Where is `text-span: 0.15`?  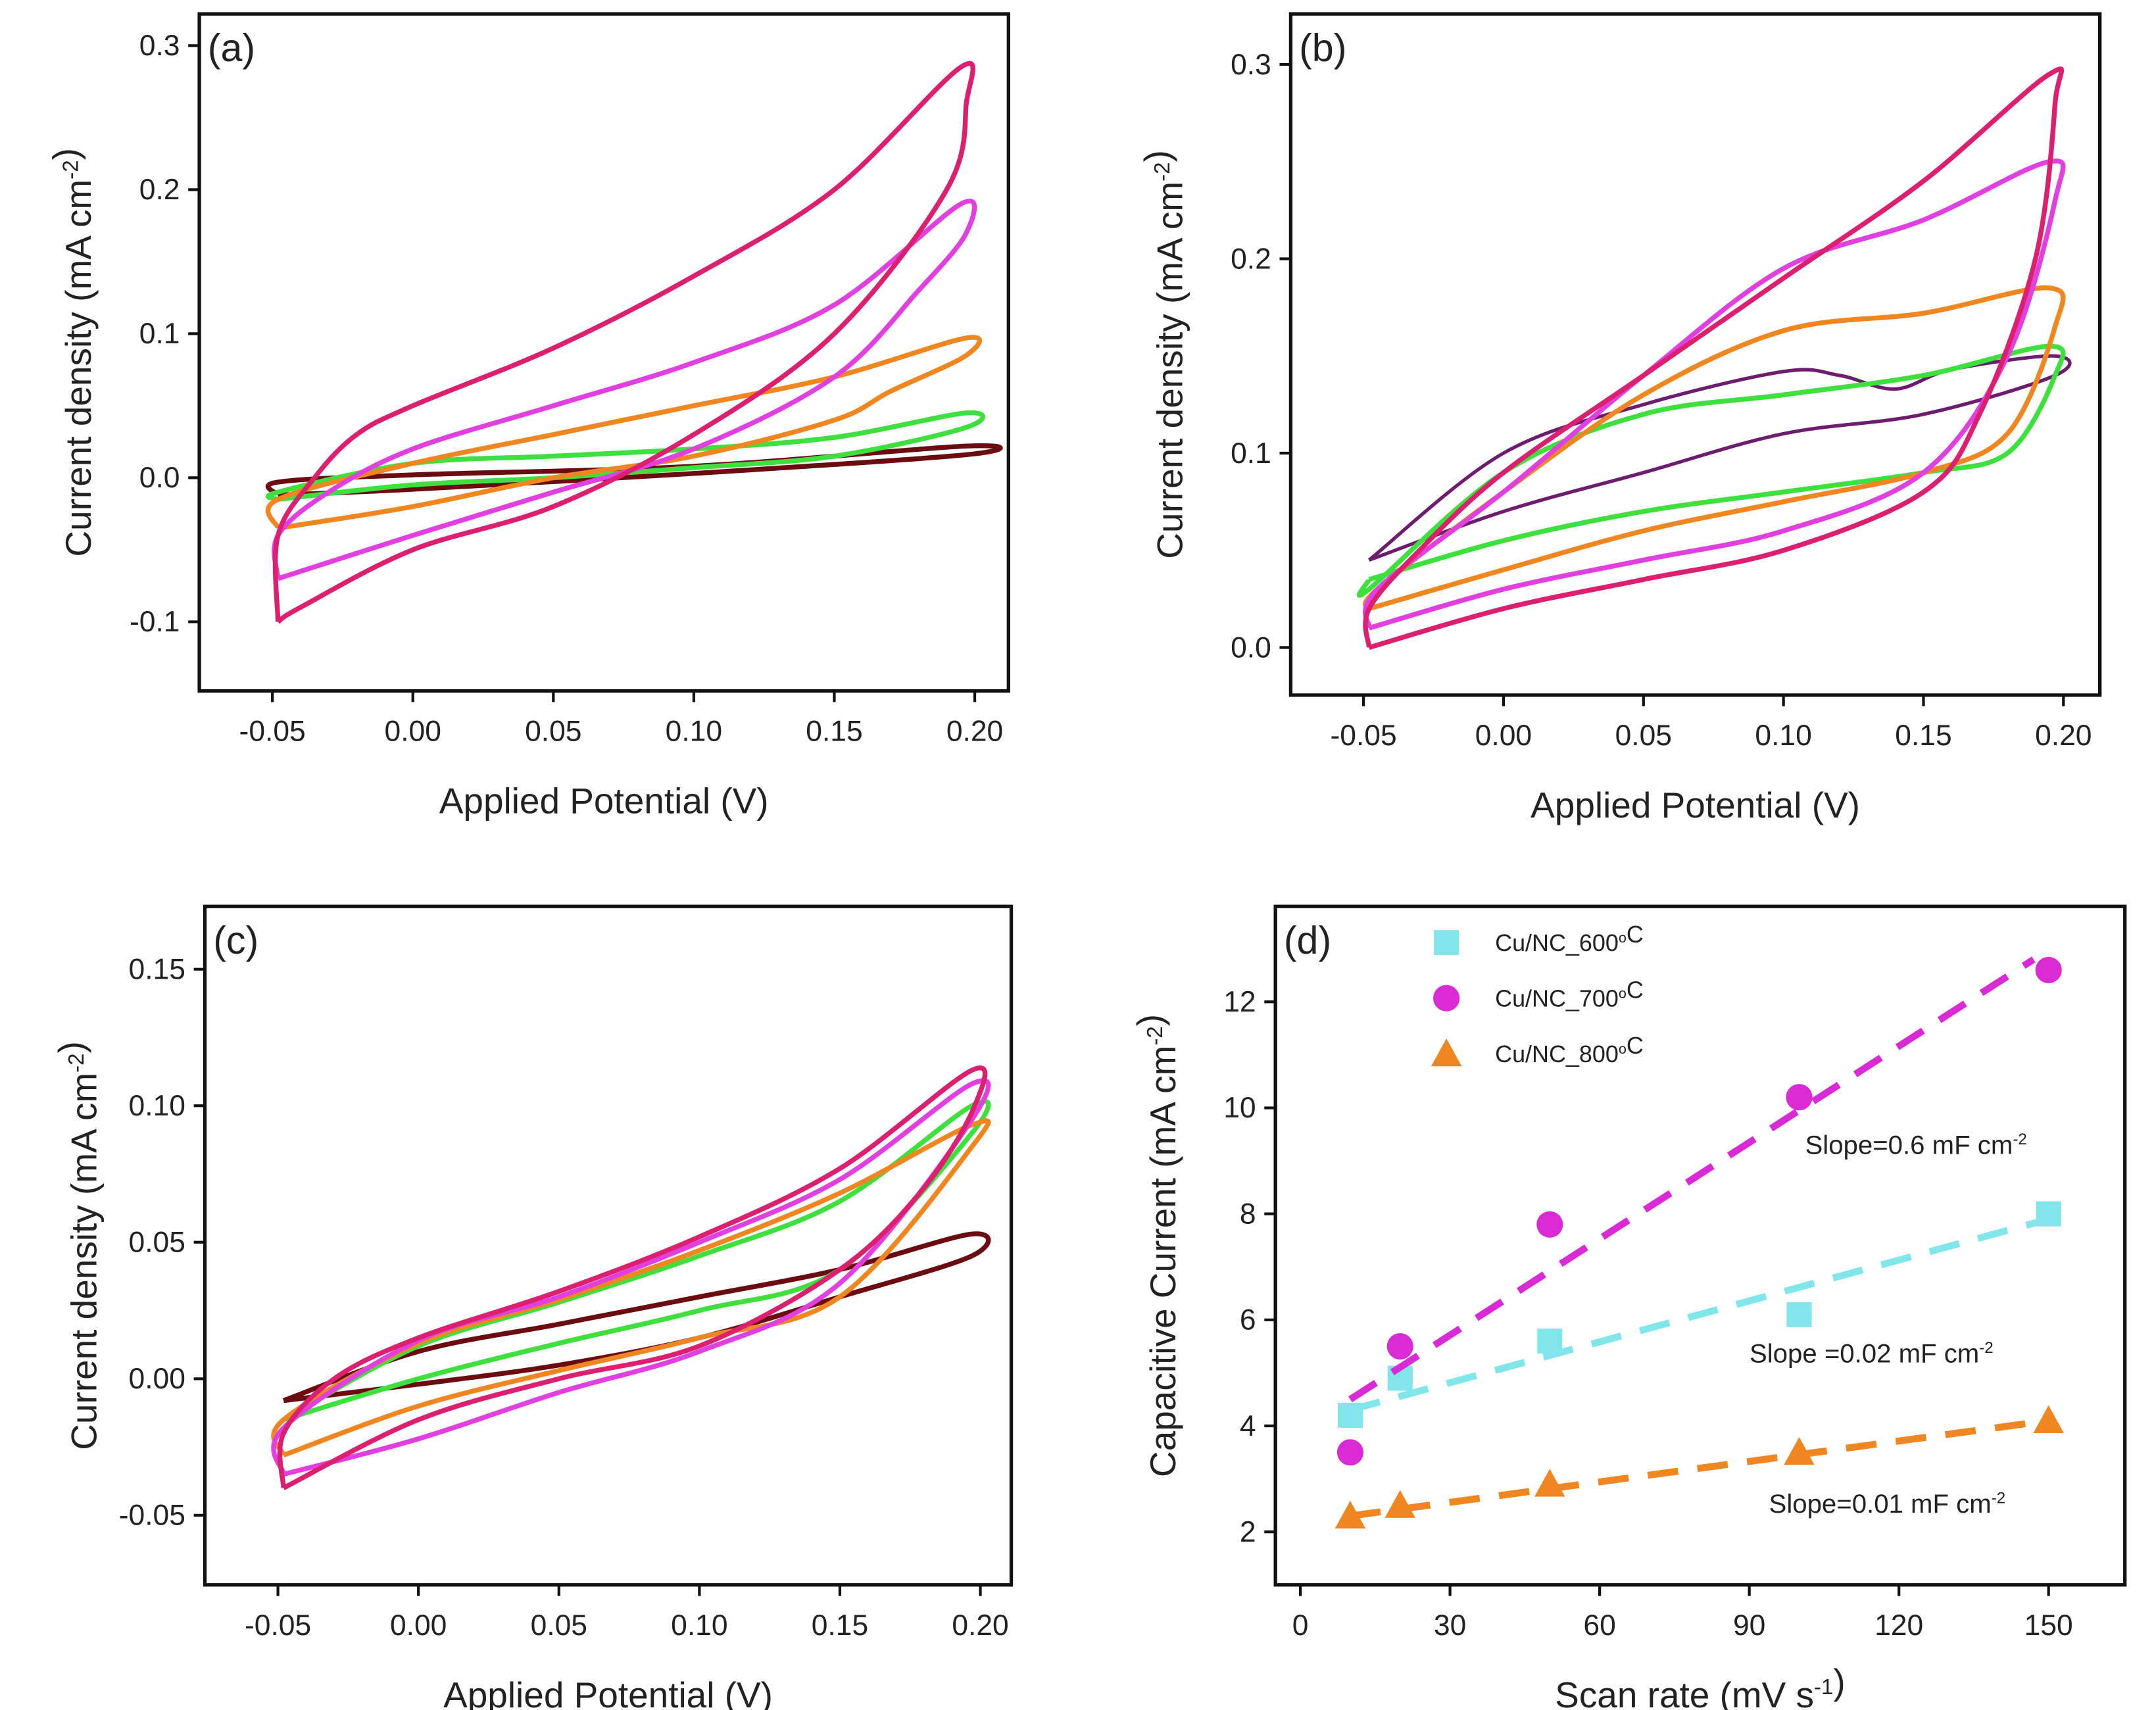 text-span: 0.15 is located at coordinates (834, 732).